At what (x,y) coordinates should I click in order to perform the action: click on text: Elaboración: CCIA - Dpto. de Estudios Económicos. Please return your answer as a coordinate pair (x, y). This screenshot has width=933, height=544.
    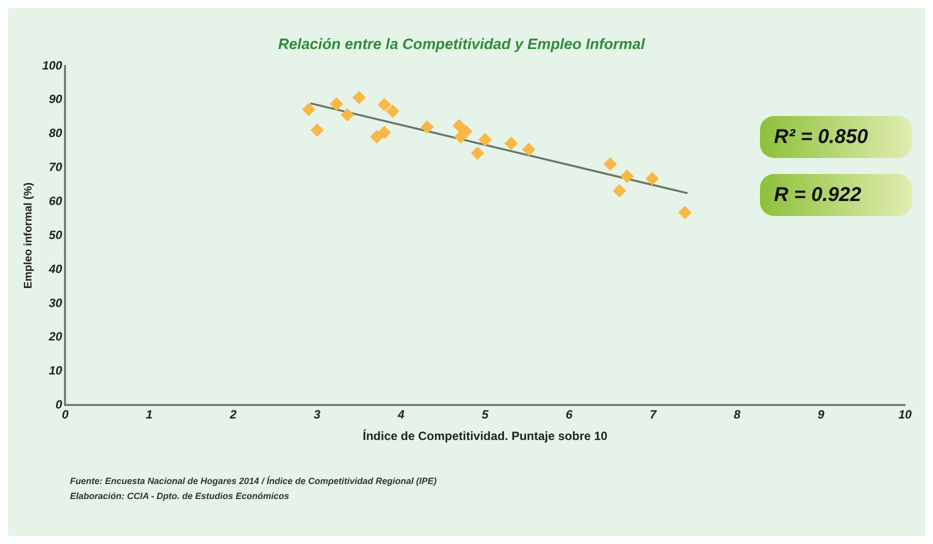
    Looking at the image, I should click on (180, 496).